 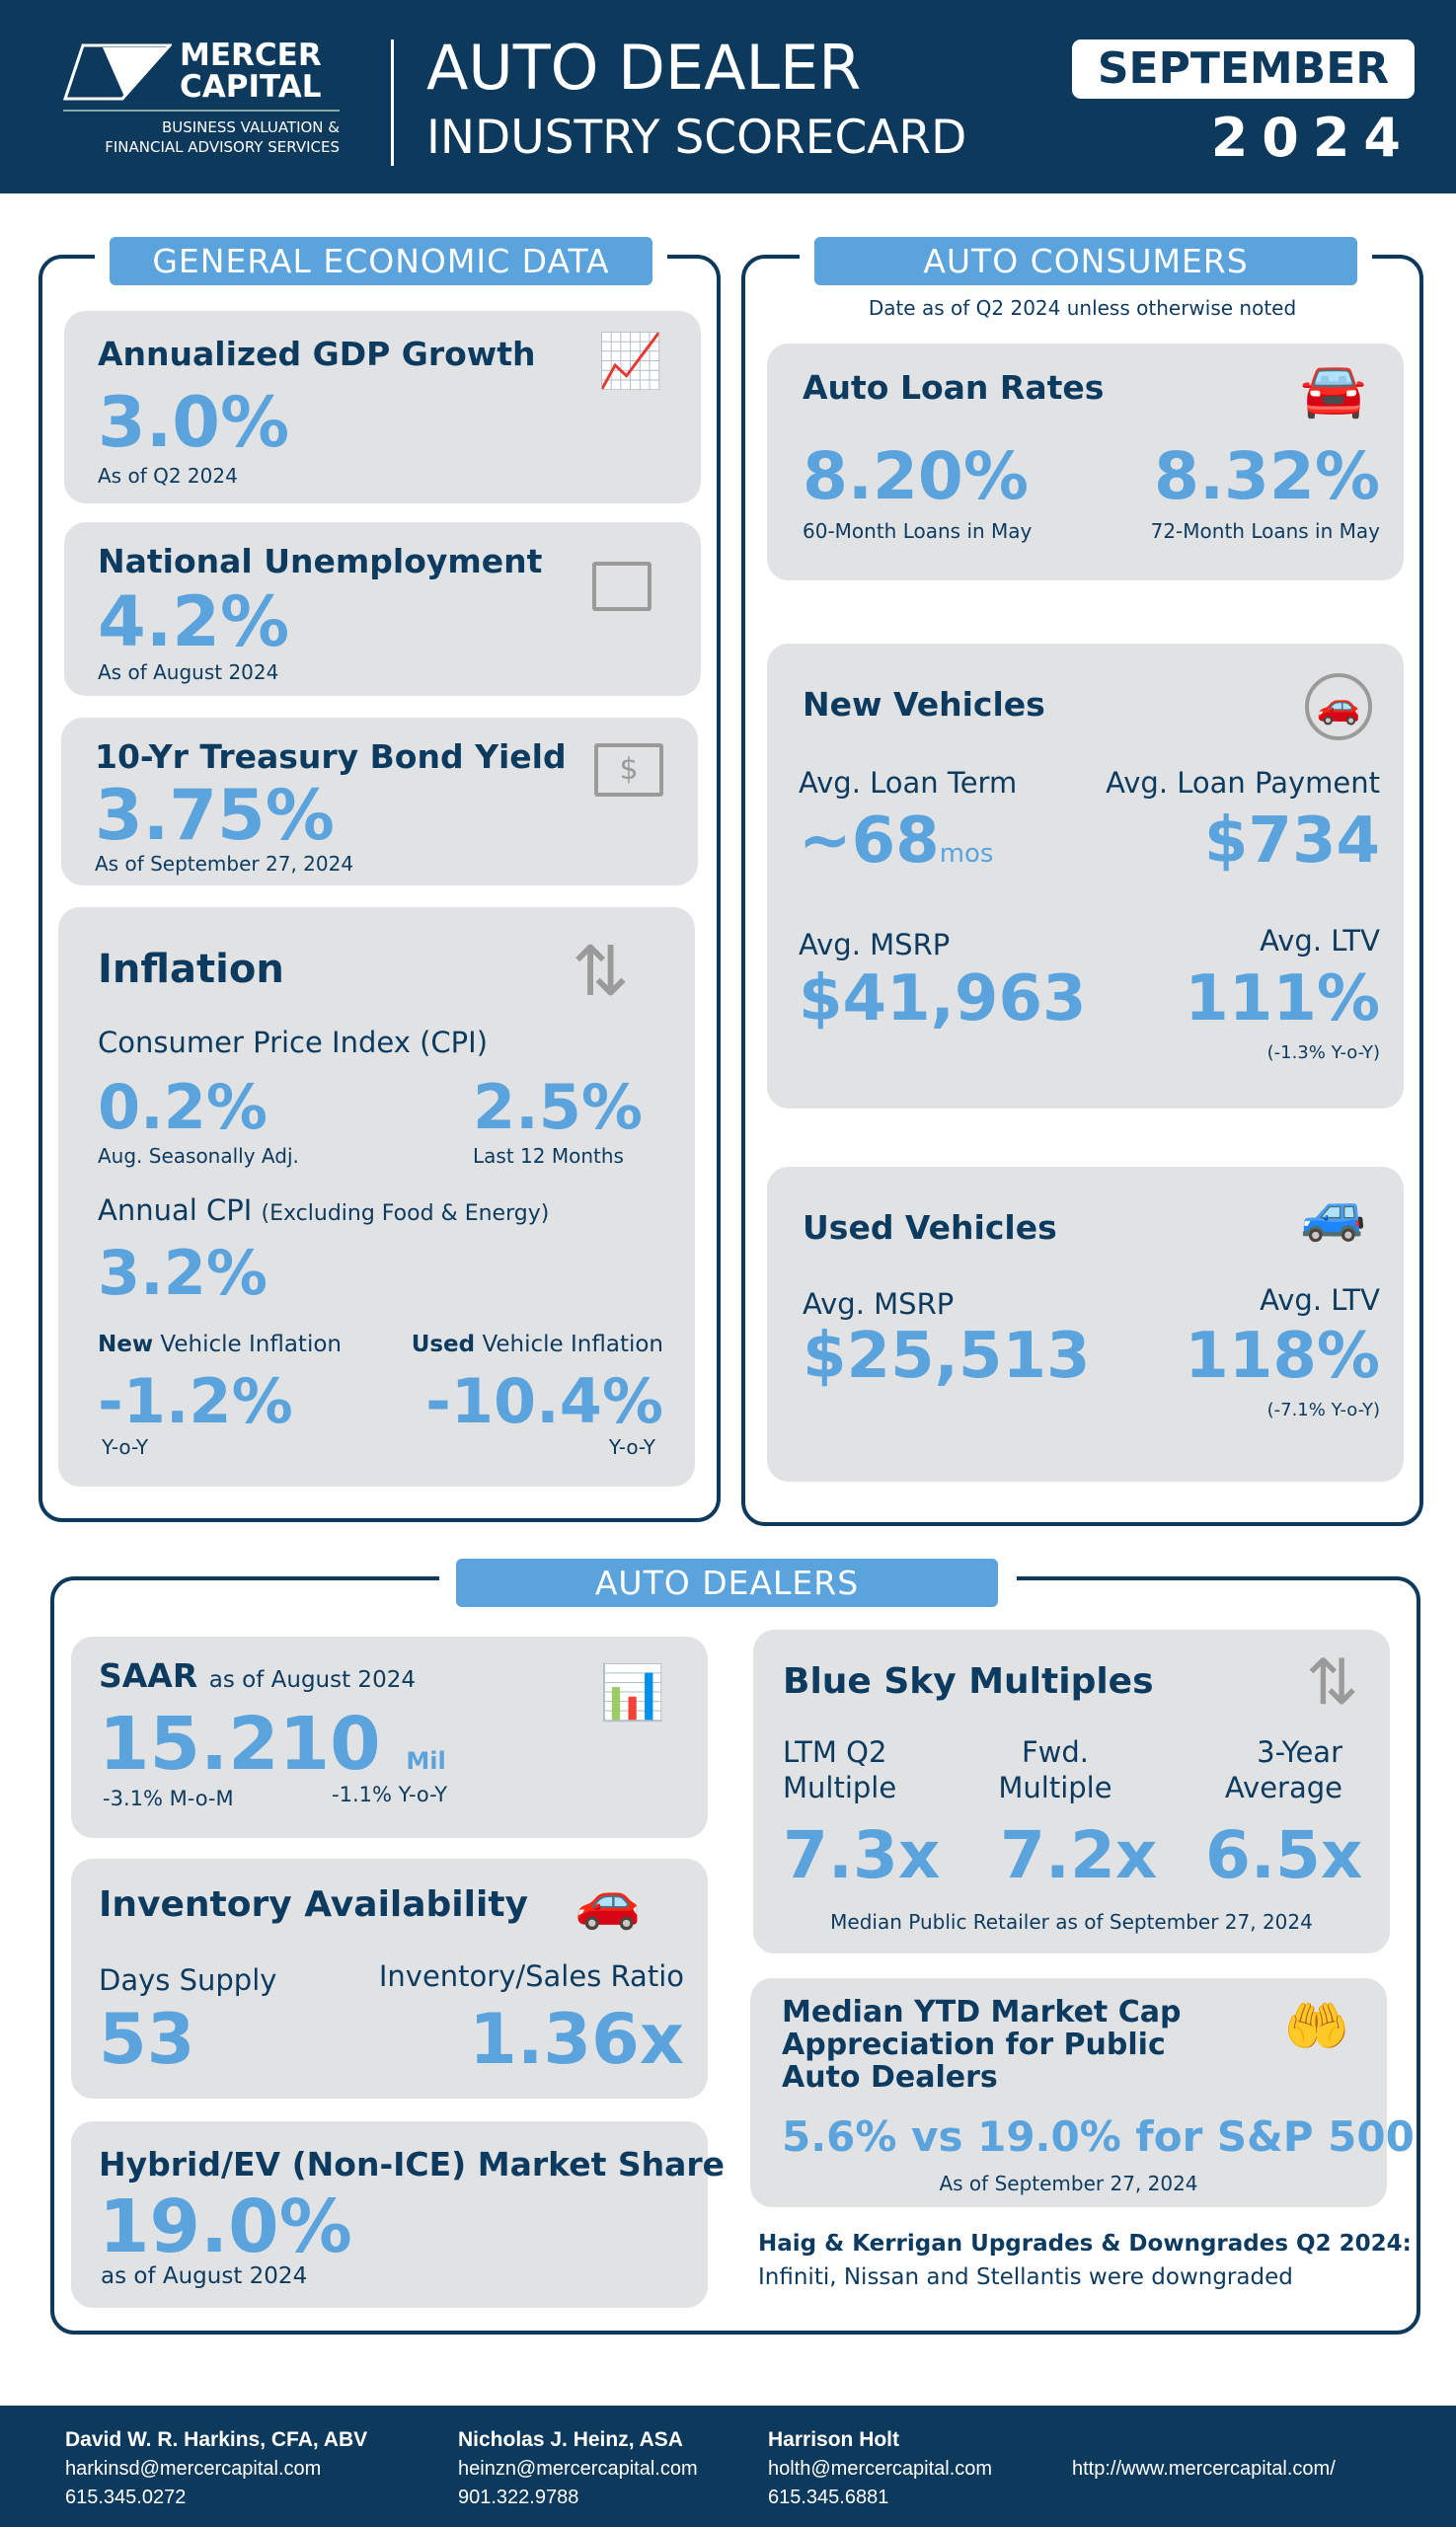 I want to click on used-inflation-note: Y-o-Y, so click(x=631, y=1447).